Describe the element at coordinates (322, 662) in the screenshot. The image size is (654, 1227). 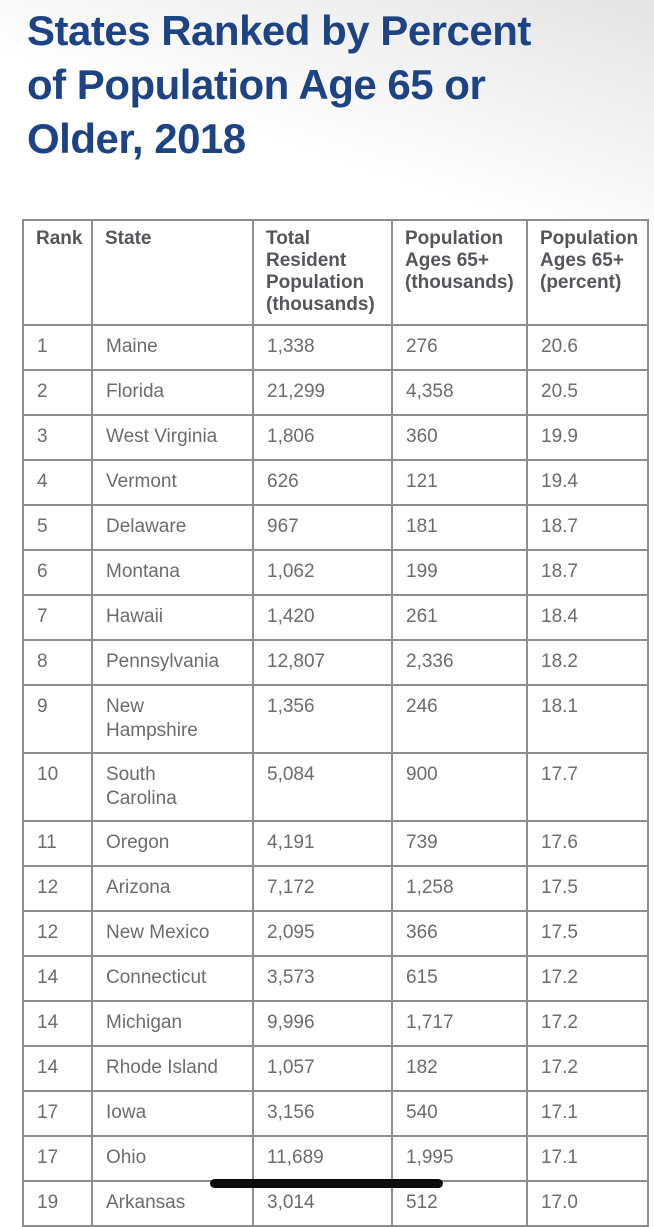
I see `cell-total_population: 12,807` at that location.